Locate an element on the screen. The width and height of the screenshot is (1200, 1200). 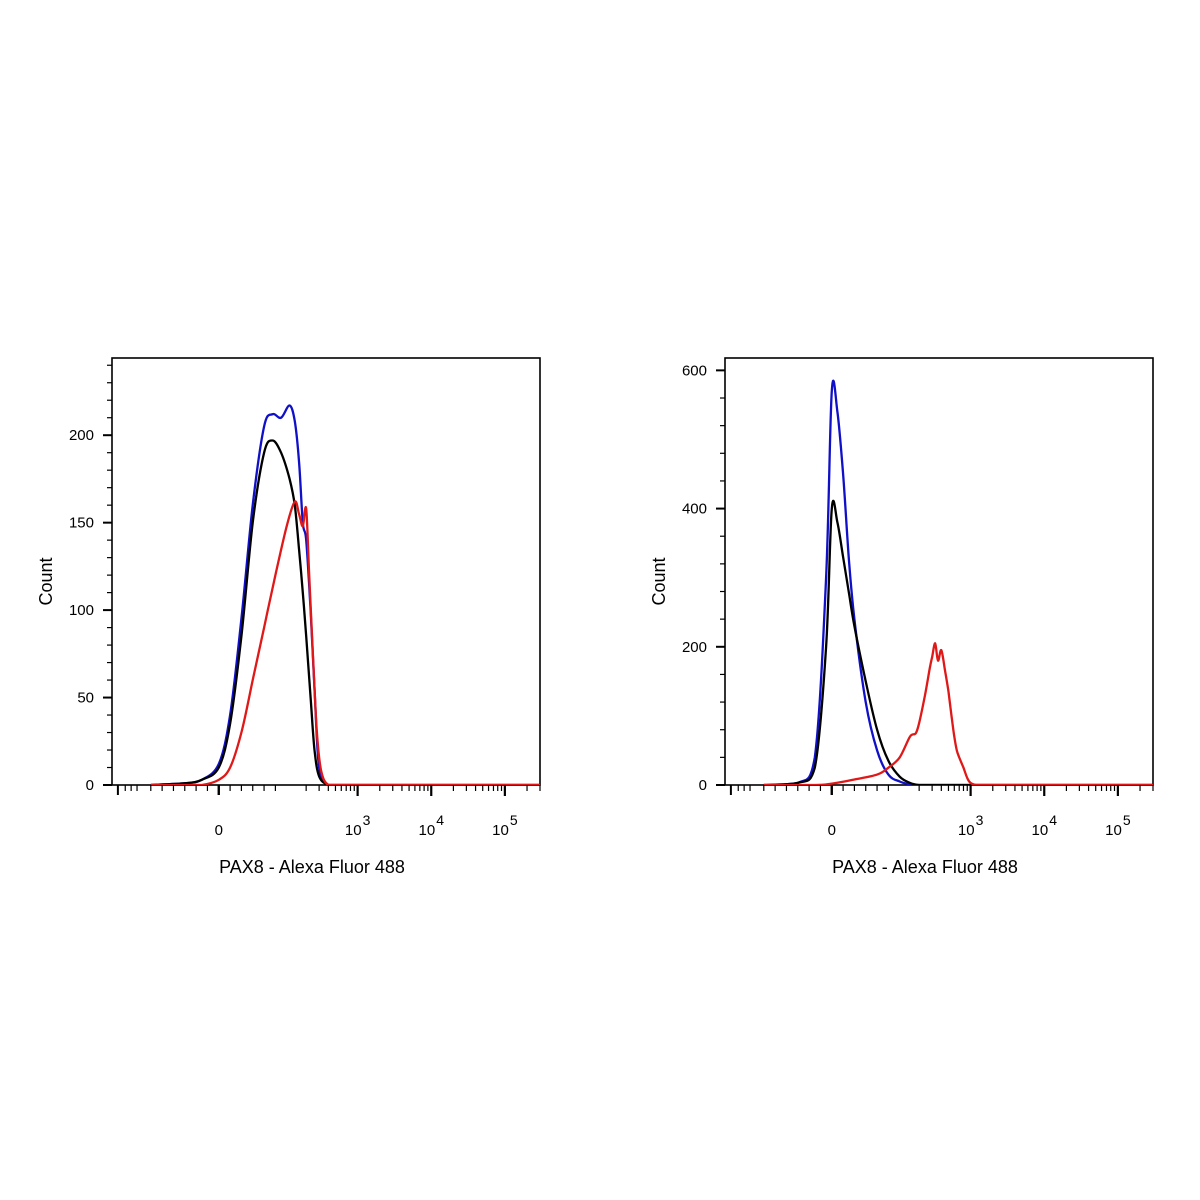
y-axis: 0 50 100 150 200 is located at coordinates (90, 579).